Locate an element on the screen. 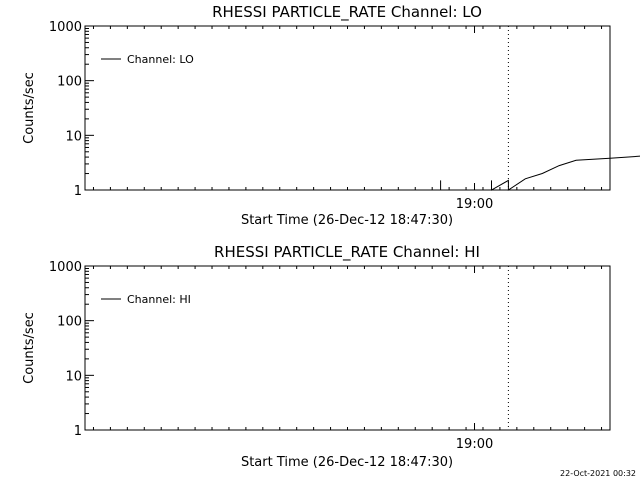  y-tick-label-lo: 10 is located at coordinates (73, 136).